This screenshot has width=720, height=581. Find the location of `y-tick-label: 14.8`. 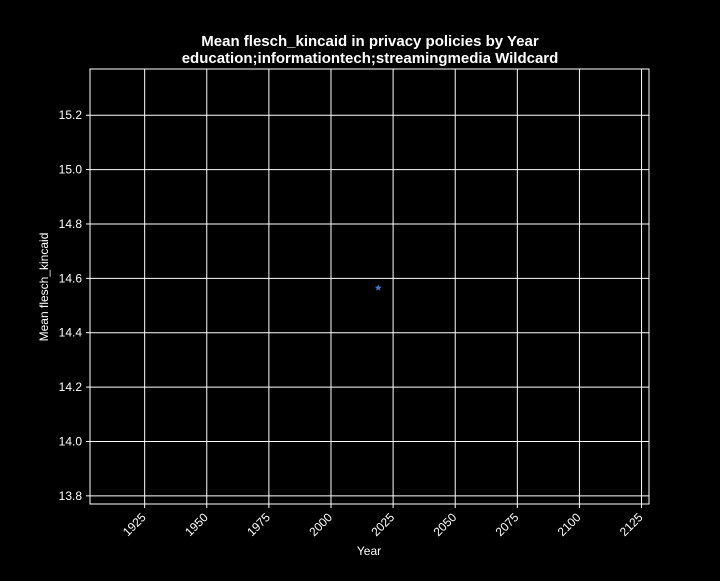

y-tick-label: 14.8 is located at coordinates (71, 224).